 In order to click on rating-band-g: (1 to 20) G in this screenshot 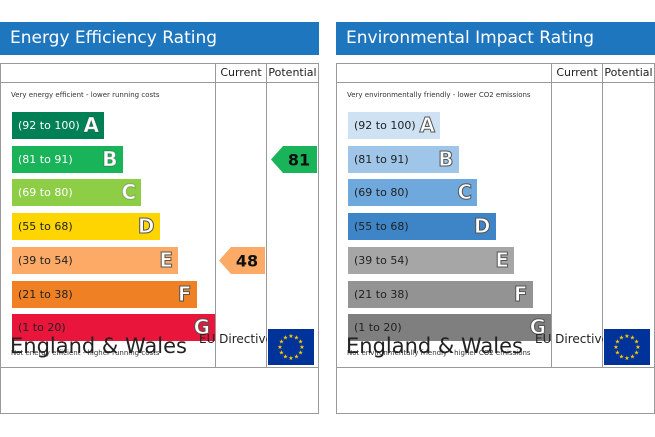, I will do `click(449, 328)`.